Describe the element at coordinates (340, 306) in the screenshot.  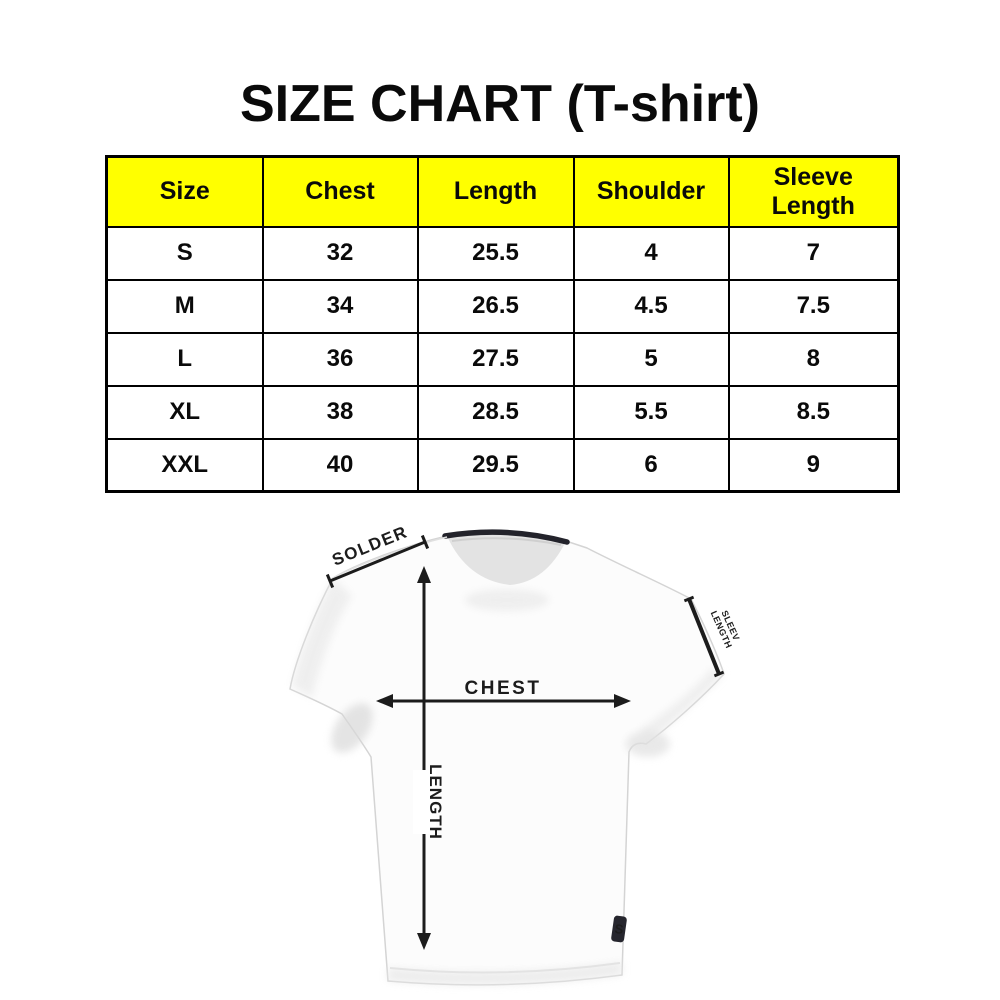
I see `table-cell: 34` at that location.